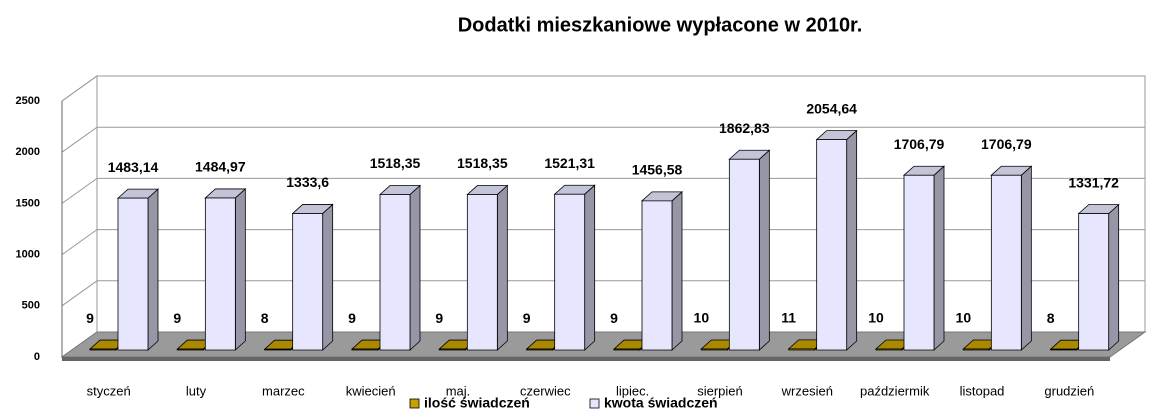 The height and width of the screenshot is (410, 1149). Describe the element at coordinates (28, 101) in the screenshot. I see `y-tick-label: 2500` at that location.